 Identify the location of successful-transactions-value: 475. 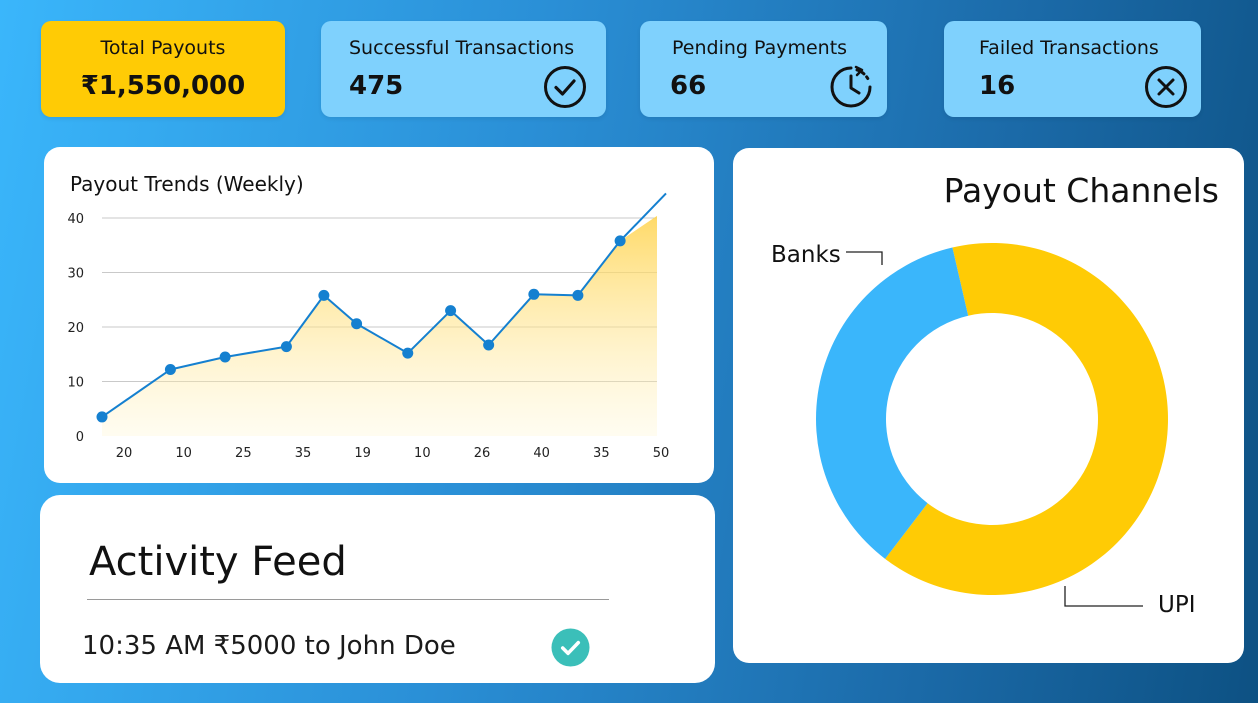
(376, 86).